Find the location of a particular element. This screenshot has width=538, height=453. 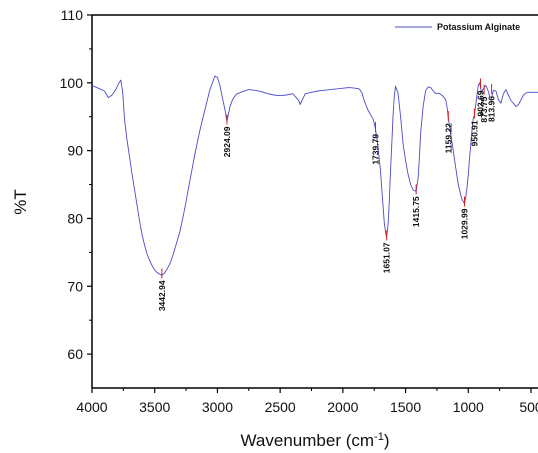

peak-label: 1029.99 is located at coordinates (465, 223).